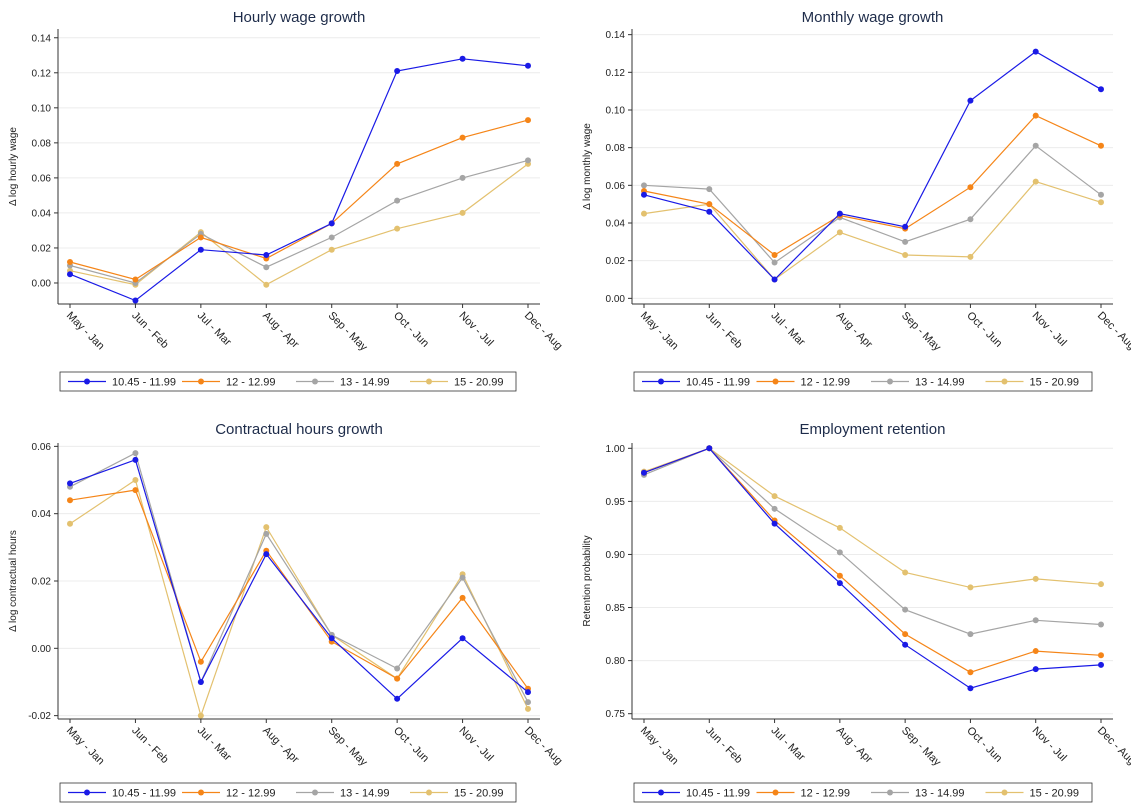 The height and width of the screenshot is (810, 1131). Describe the element at coordinates (723, 330) in the screenshot. I see `x-tick-label: Jun - Feb` at that location.